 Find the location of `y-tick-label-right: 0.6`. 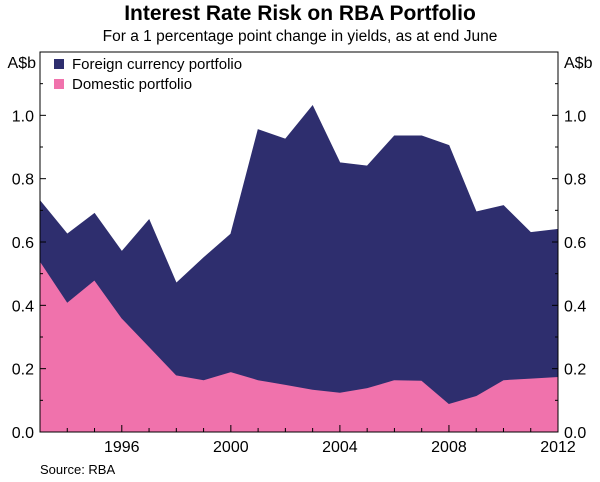

y-tick-label-right: 0.6 is located at coordinates (575, 243).